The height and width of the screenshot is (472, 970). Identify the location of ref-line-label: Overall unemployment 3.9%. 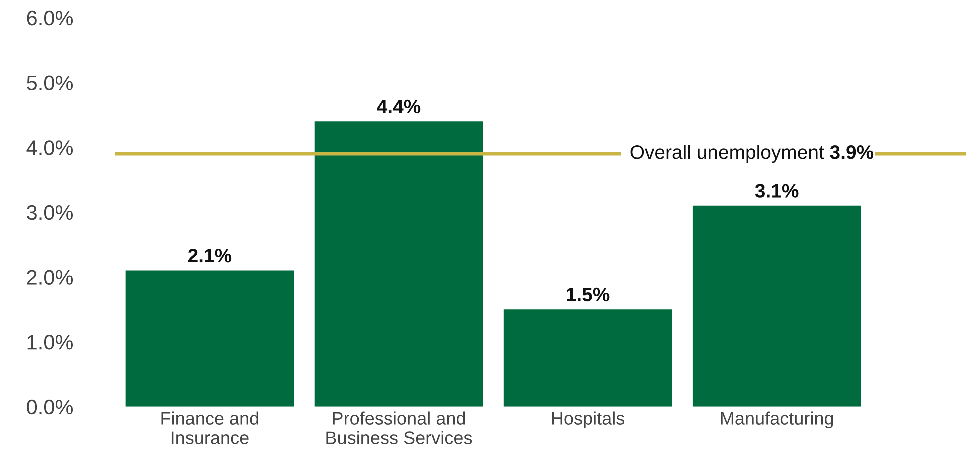
(752, 154).